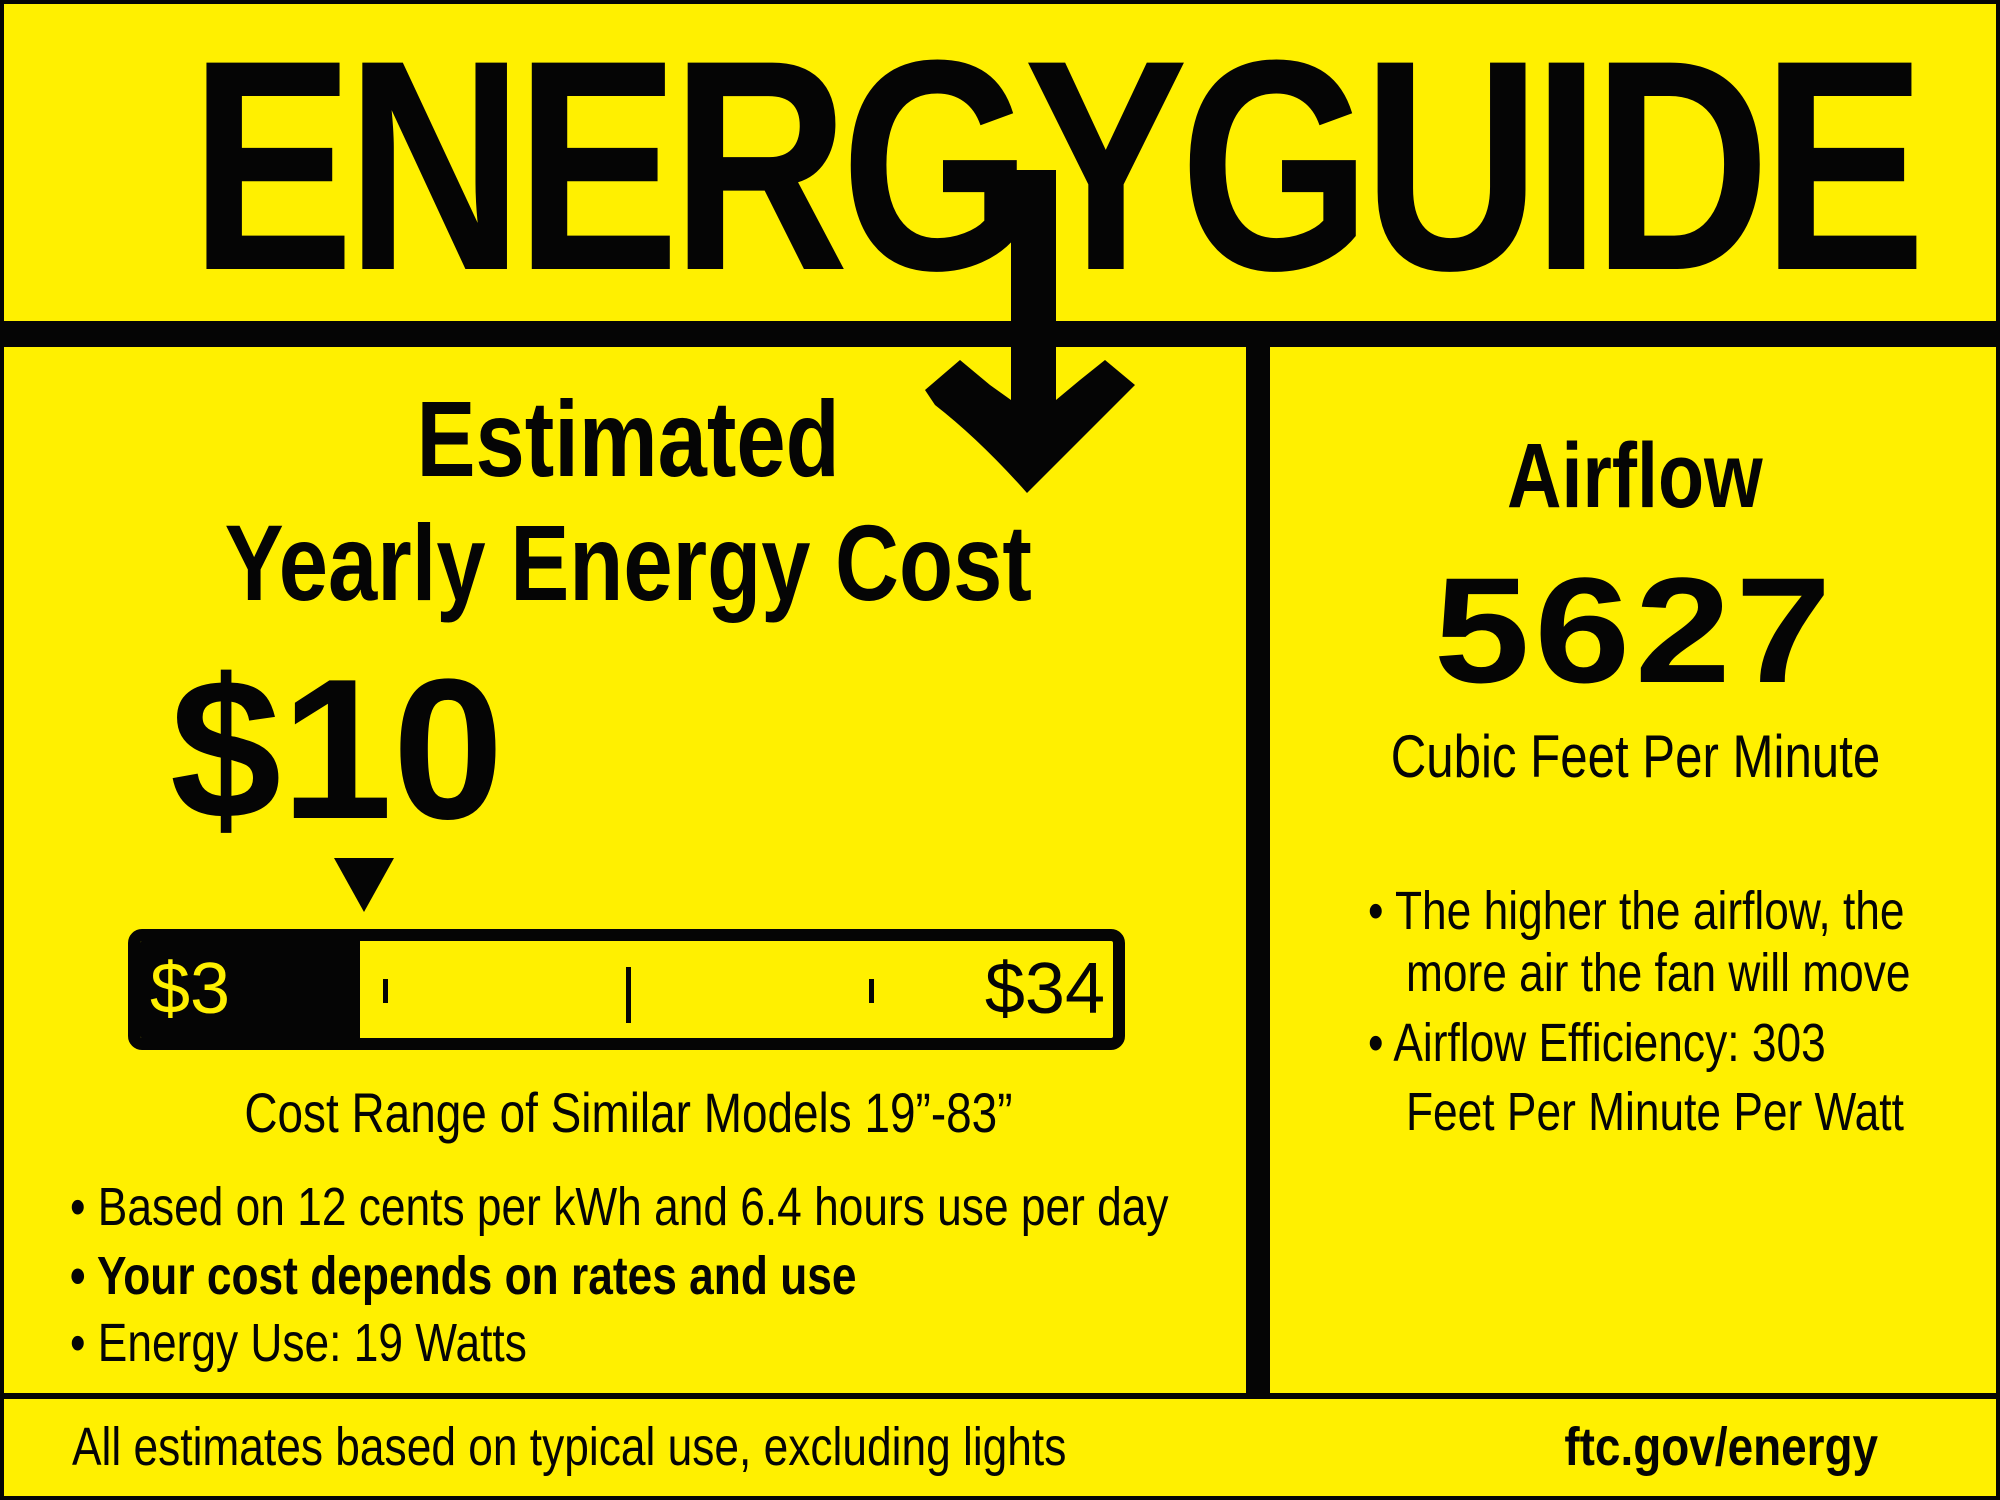 This screenshot has width=2000, height=1500. What do you see at coordinates (1721, 1447) in the screenshot?
I see `ftc-link: ftc.gov/energy` at bounding box center [1721, 1447].